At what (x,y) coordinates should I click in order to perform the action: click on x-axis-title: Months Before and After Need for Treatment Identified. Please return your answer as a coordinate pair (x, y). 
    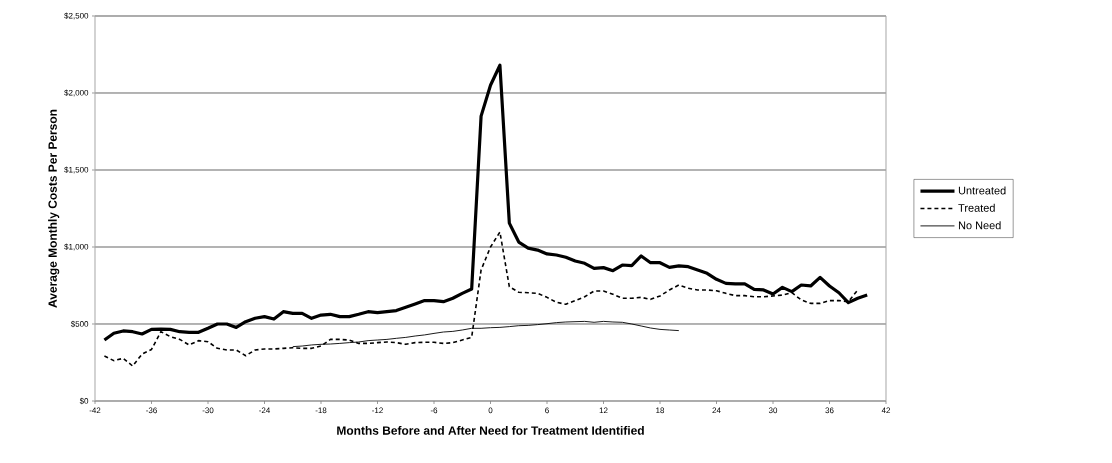
    Looking at the image, I should click on (490, 430).